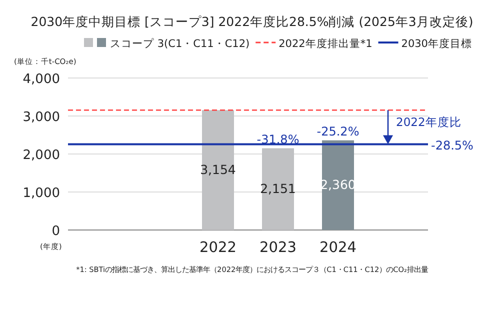 The height and width of the screenshot is (315, 504). What do you see at coordinates (56, 231) in the screenshot?
I see `y-tick-label: 0` at bounding box center [56, 231].